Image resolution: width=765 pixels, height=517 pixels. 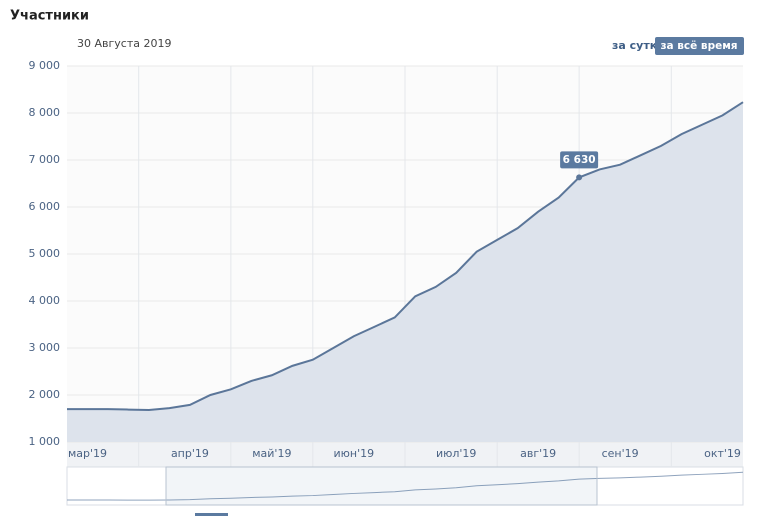 I want to click on x-tick-label: июл'19, so click(x=456, y=453).